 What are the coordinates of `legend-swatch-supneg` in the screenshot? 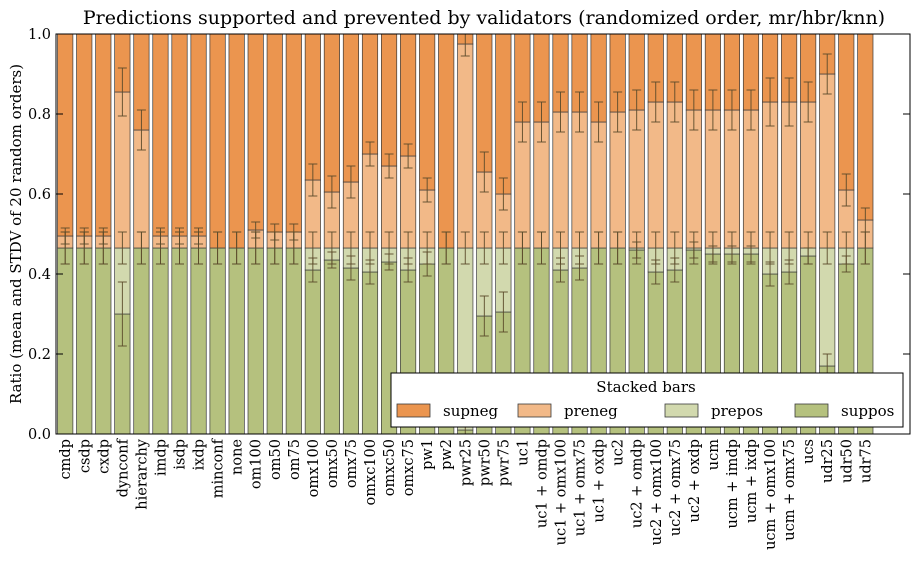 It's located at (413, 410).